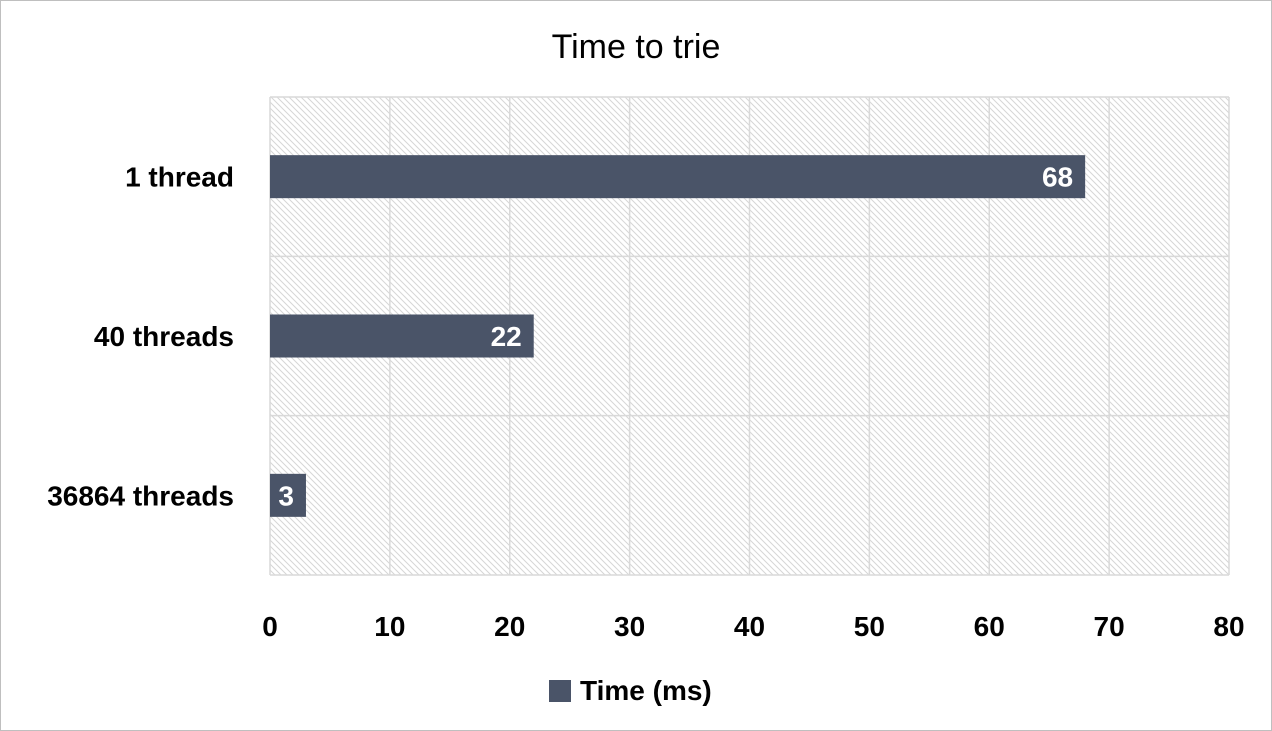 Image resolution: width=1272 pixels, height=731 pixels. I want to click on x-tick-label: 20, so click(509, 626).